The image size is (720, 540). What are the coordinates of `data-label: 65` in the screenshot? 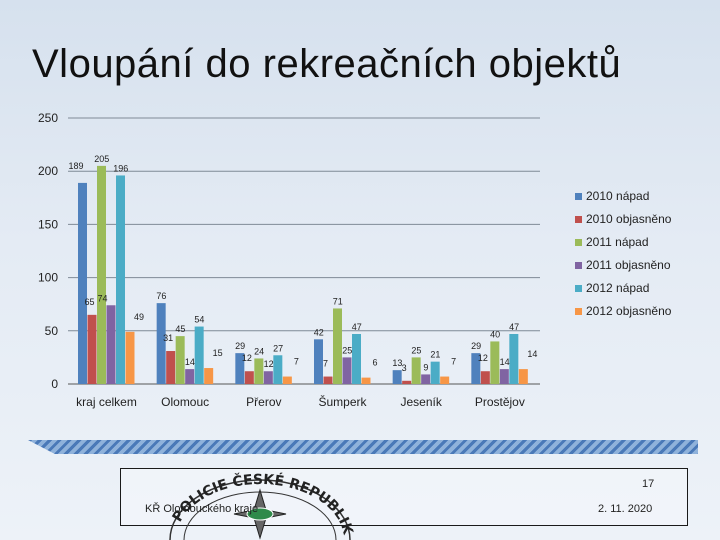 It's located at (89, 302).